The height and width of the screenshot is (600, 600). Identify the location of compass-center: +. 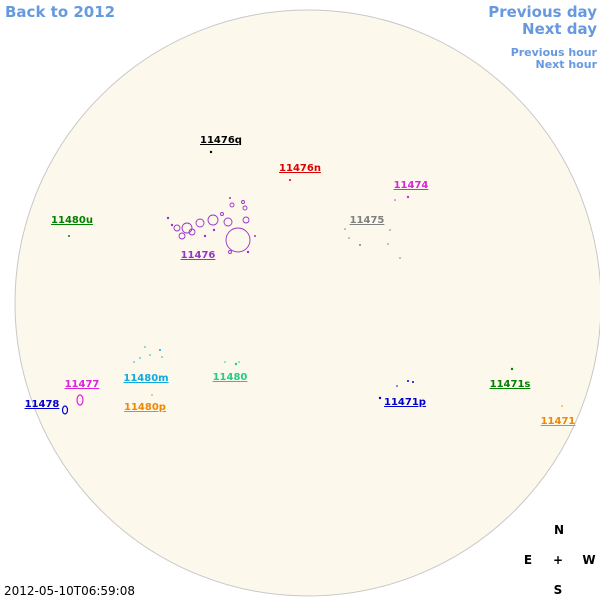
(558, 560).